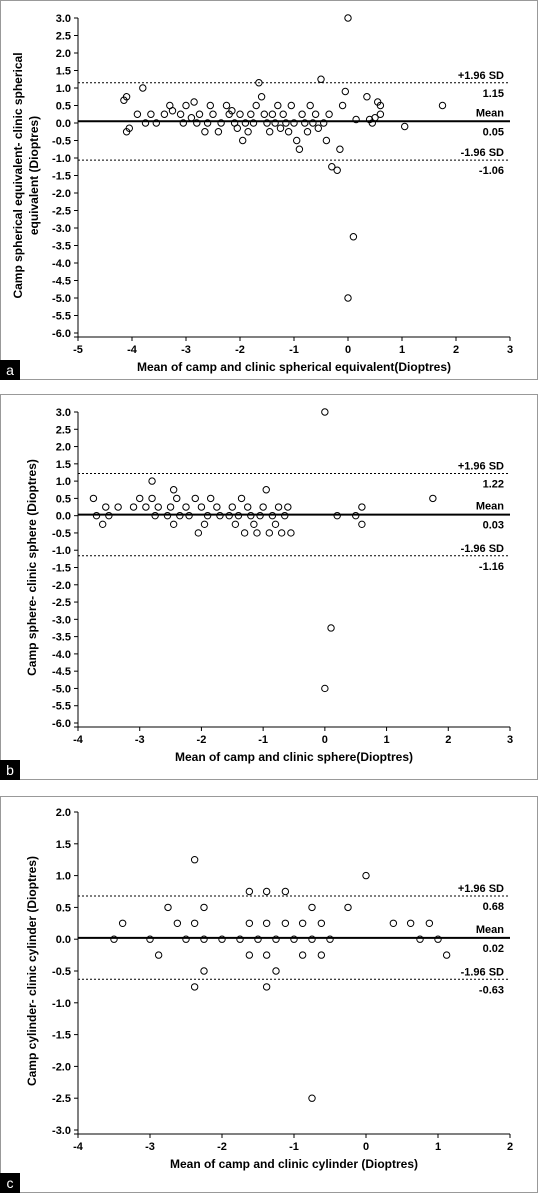  Describe the element at coordinates (150, 1147) in the screenshot. I see `chart-c-x-tick-label: -3` at that location.